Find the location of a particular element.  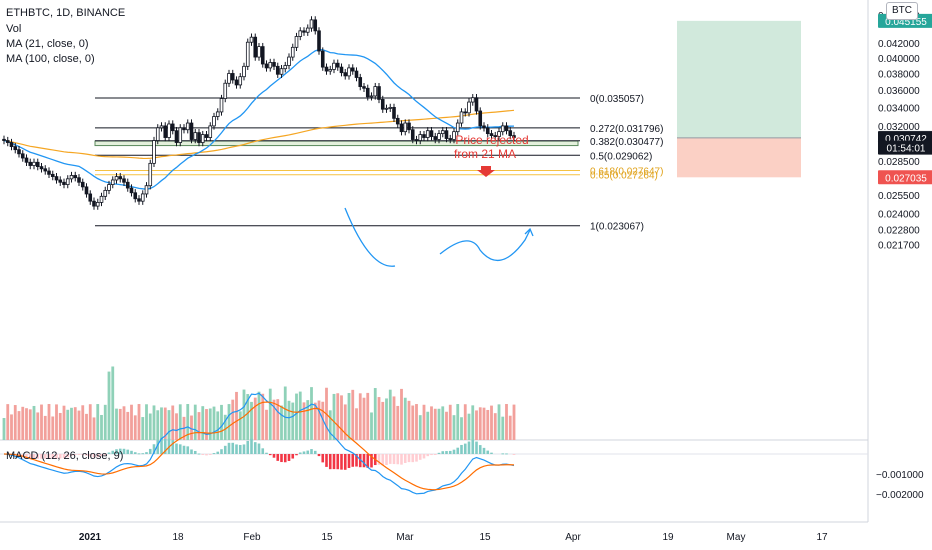

time-axis-tick: 18 is located at coordinates (178, 537).